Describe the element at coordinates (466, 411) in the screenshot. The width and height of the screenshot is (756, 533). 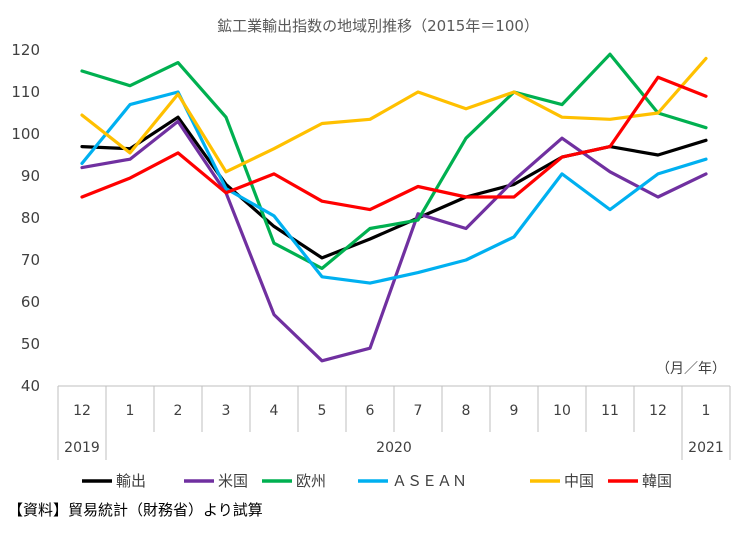
I see `x-tick-label: 8` at that location.